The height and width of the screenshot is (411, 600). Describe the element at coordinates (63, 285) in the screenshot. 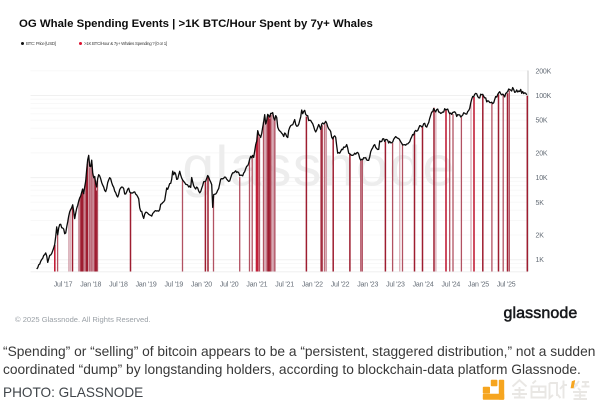

I see `svg-text: Jul '17` at that location.